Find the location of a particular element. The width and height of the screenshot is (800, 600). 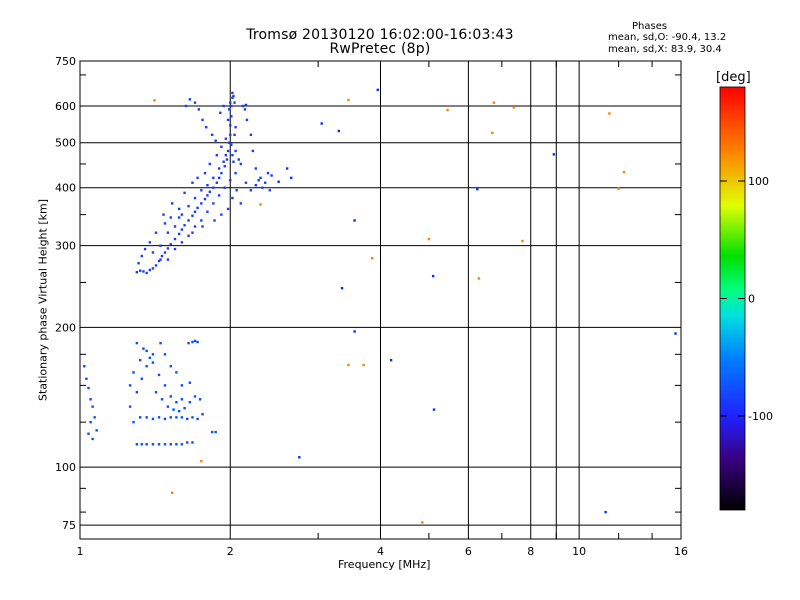

y-tick-label: 600 is located at coordinates (65, 106).